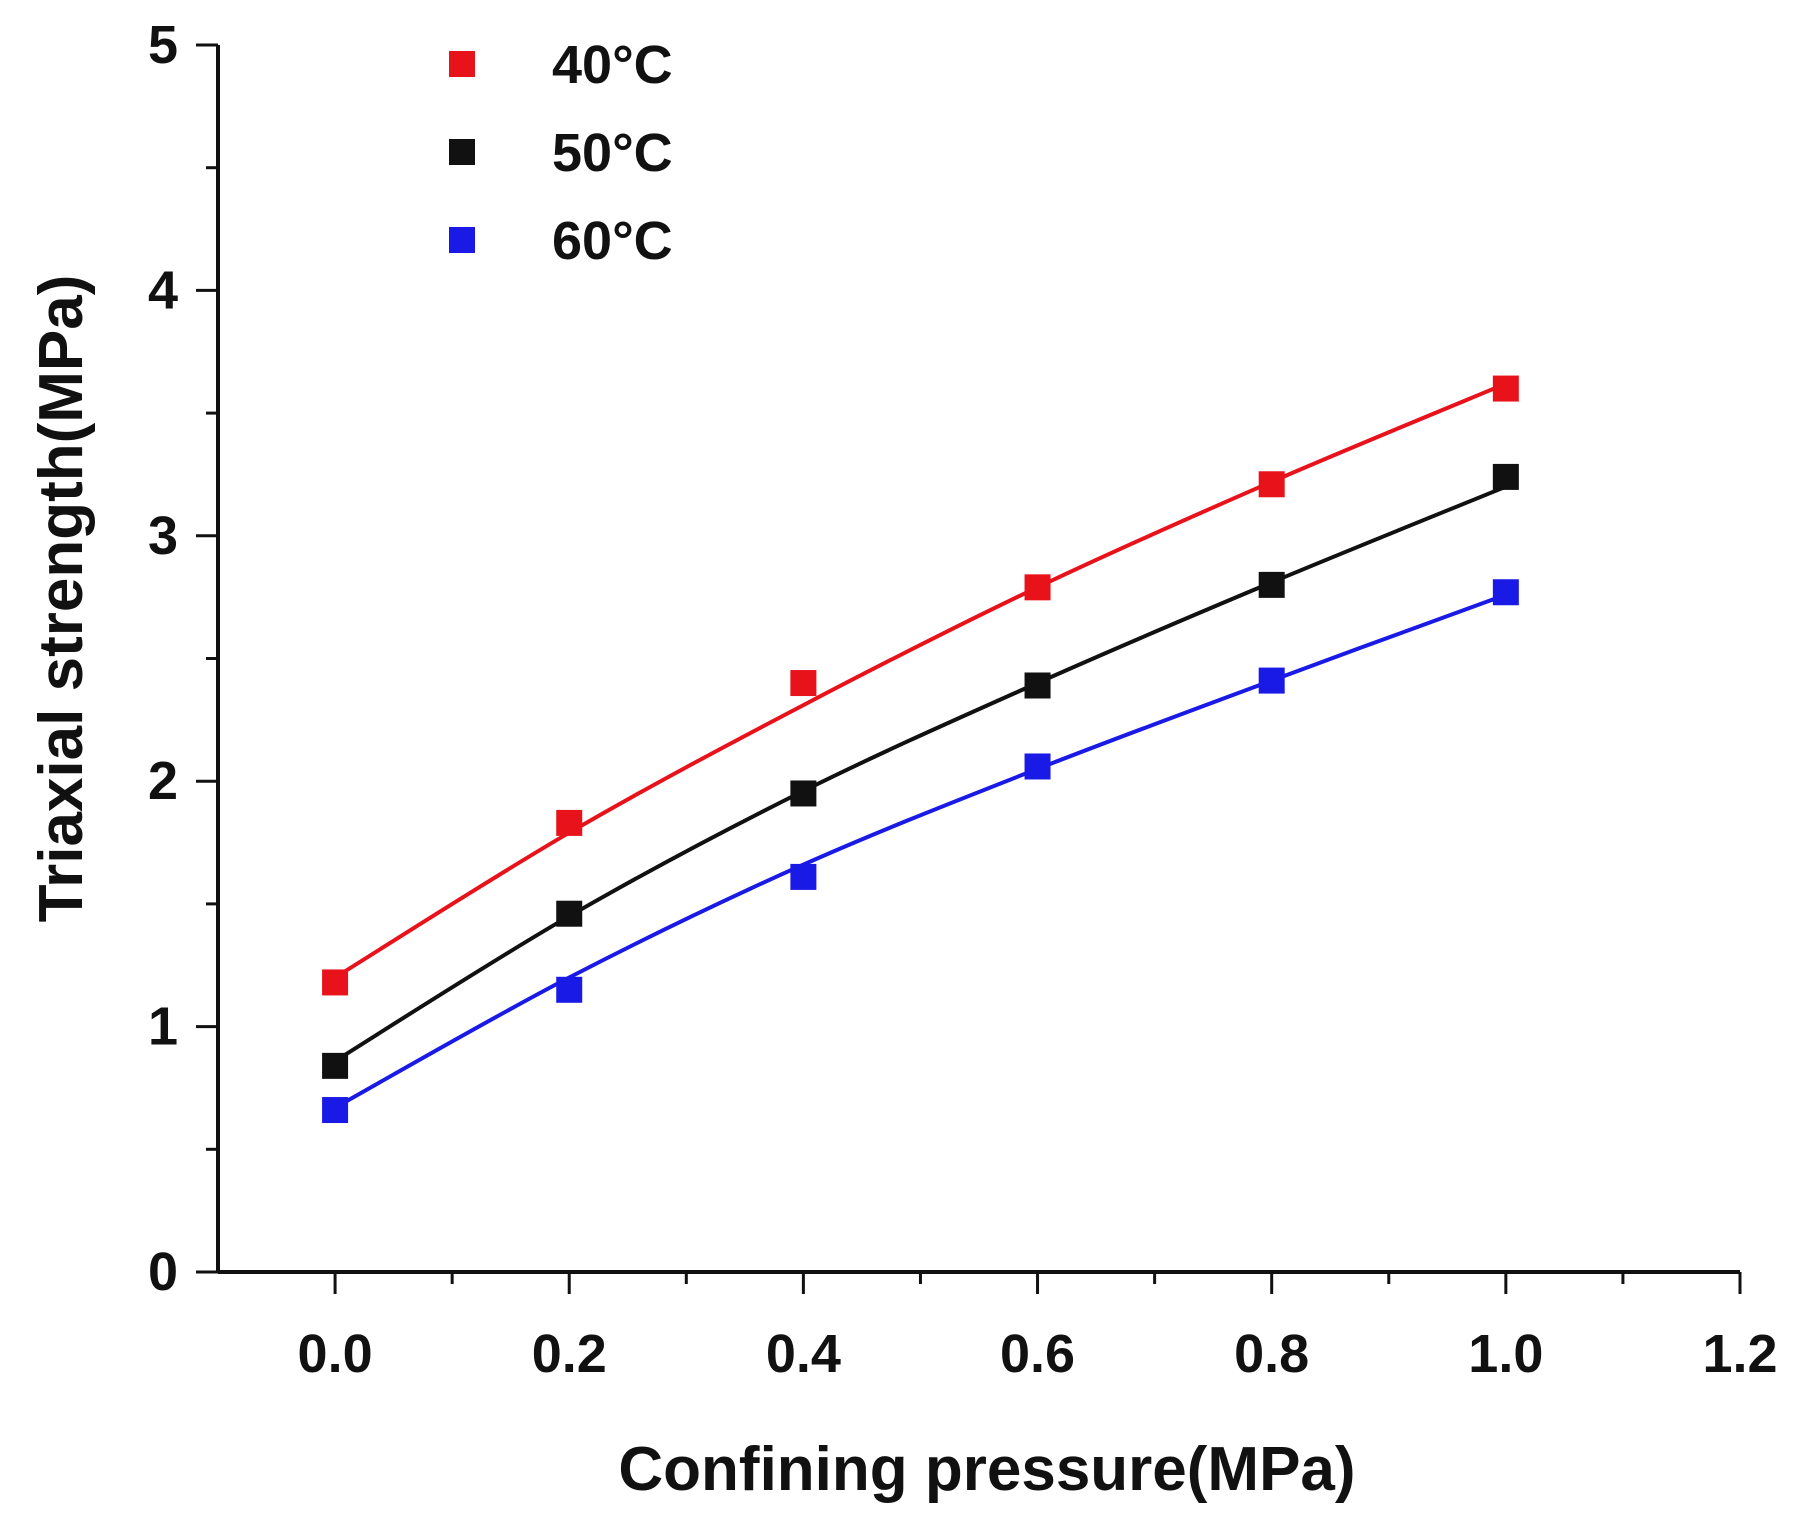 This screenshot has width=1805, height=1528. Describe the element at coordinates (612, 153) in the screenshot. I see `legend-label-50C: 50°C` at that location.